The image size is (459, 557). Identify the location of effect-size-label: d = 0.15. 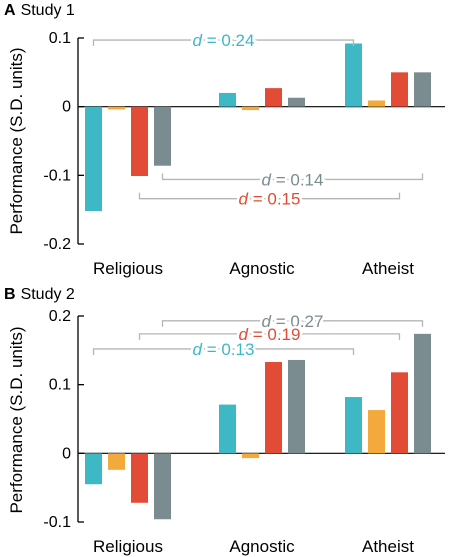
(270, 199).